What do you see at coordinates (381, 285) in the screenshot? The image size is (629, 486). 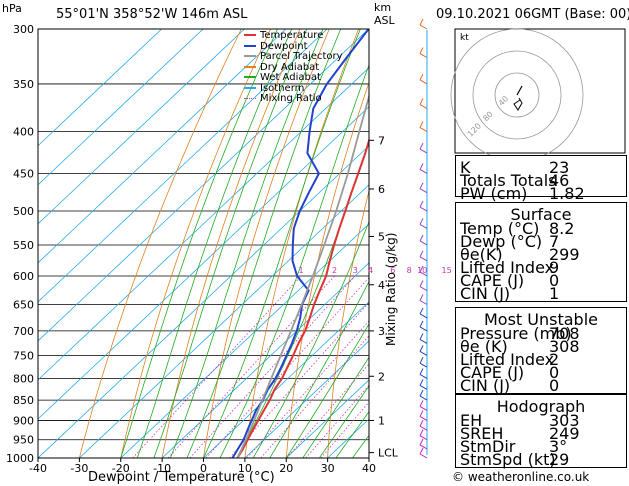 I see `km-tick-label: 4` at bounding box center [381, 285].